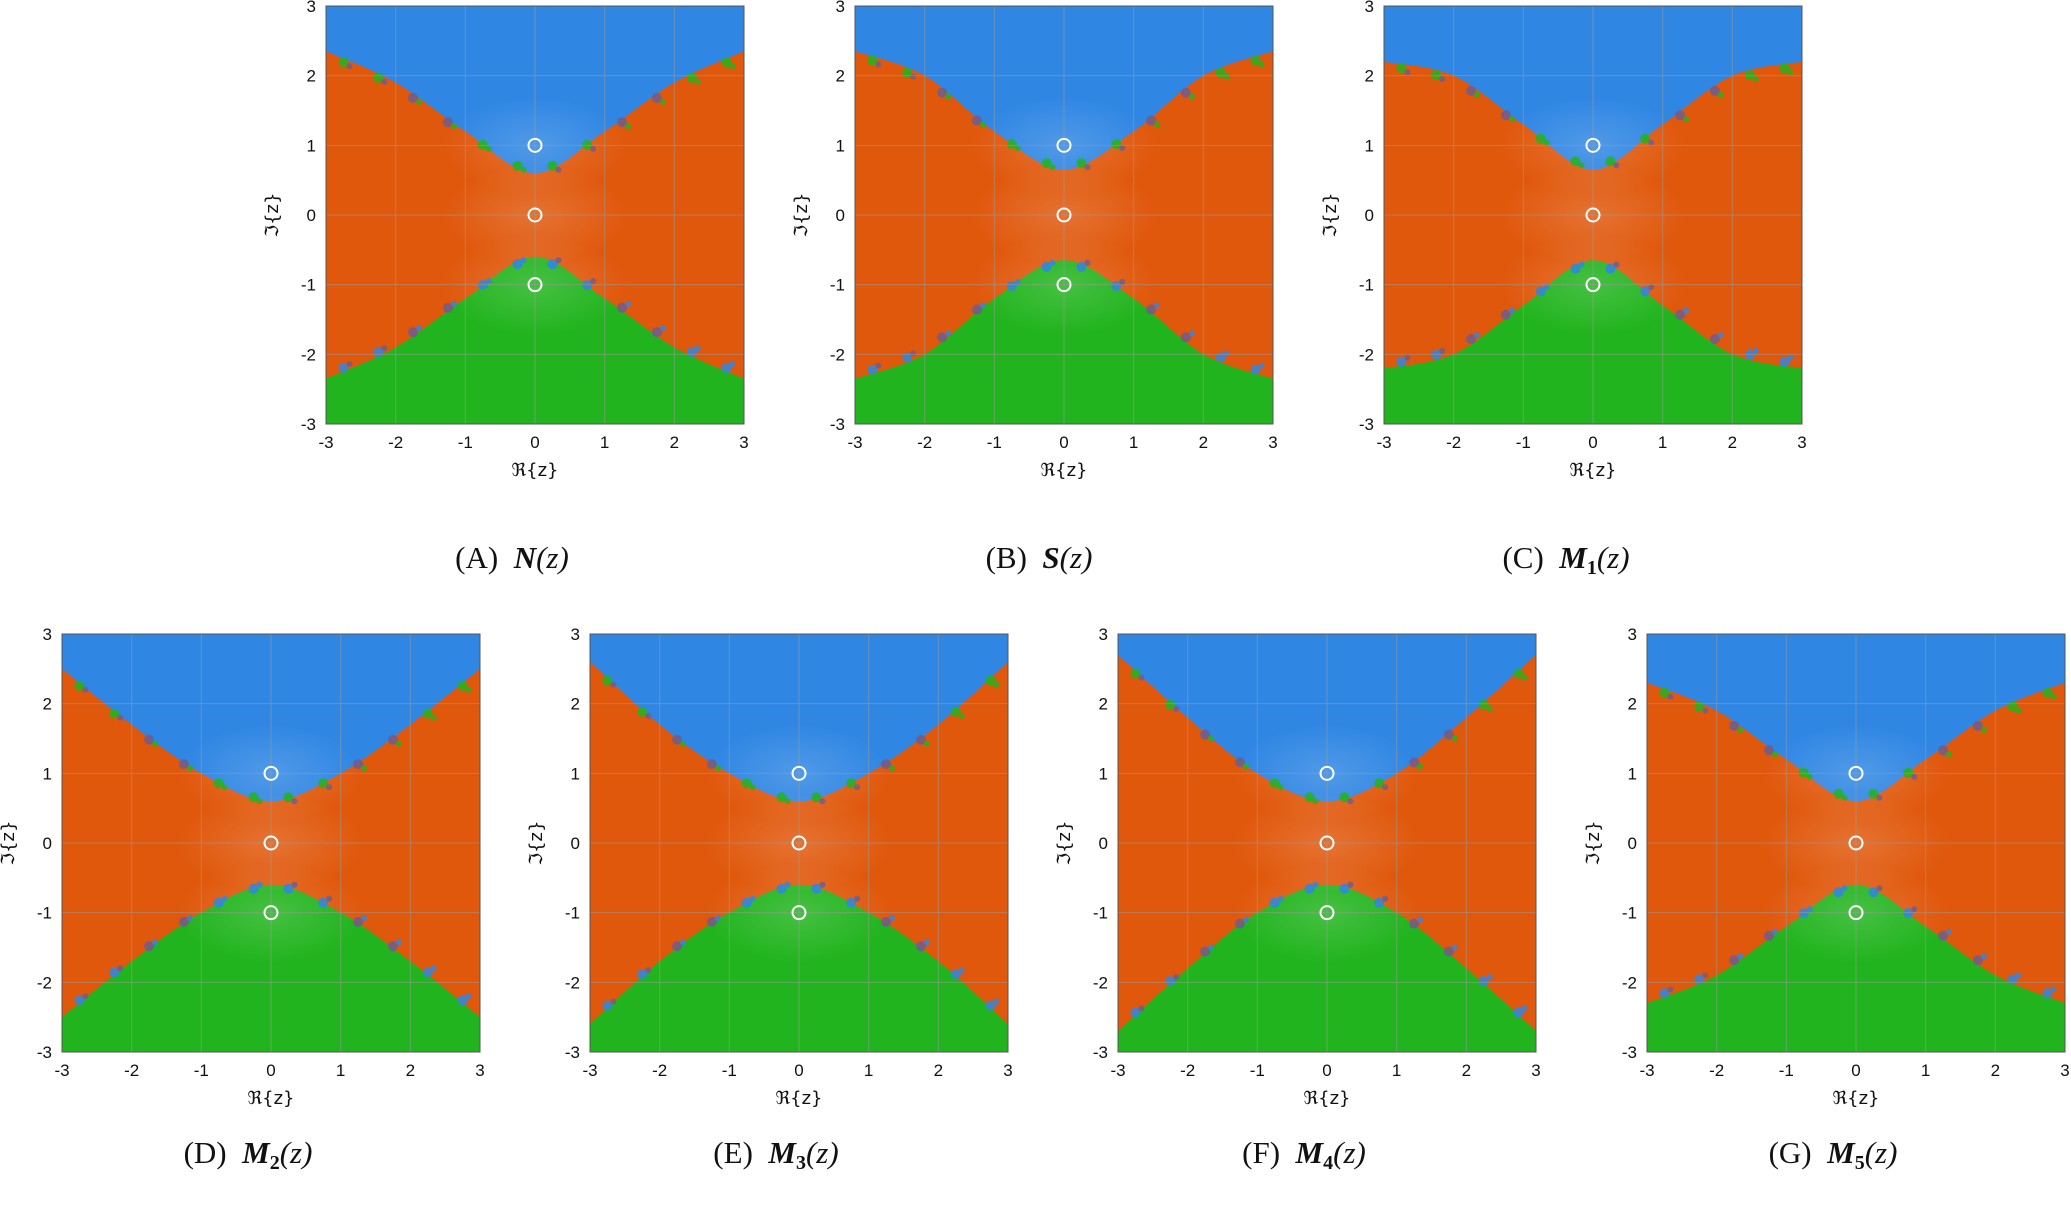 This screenshot has width=2071, height=1208. I want to click on x-axis-label: ℜ{z}, so click(270, 1098).